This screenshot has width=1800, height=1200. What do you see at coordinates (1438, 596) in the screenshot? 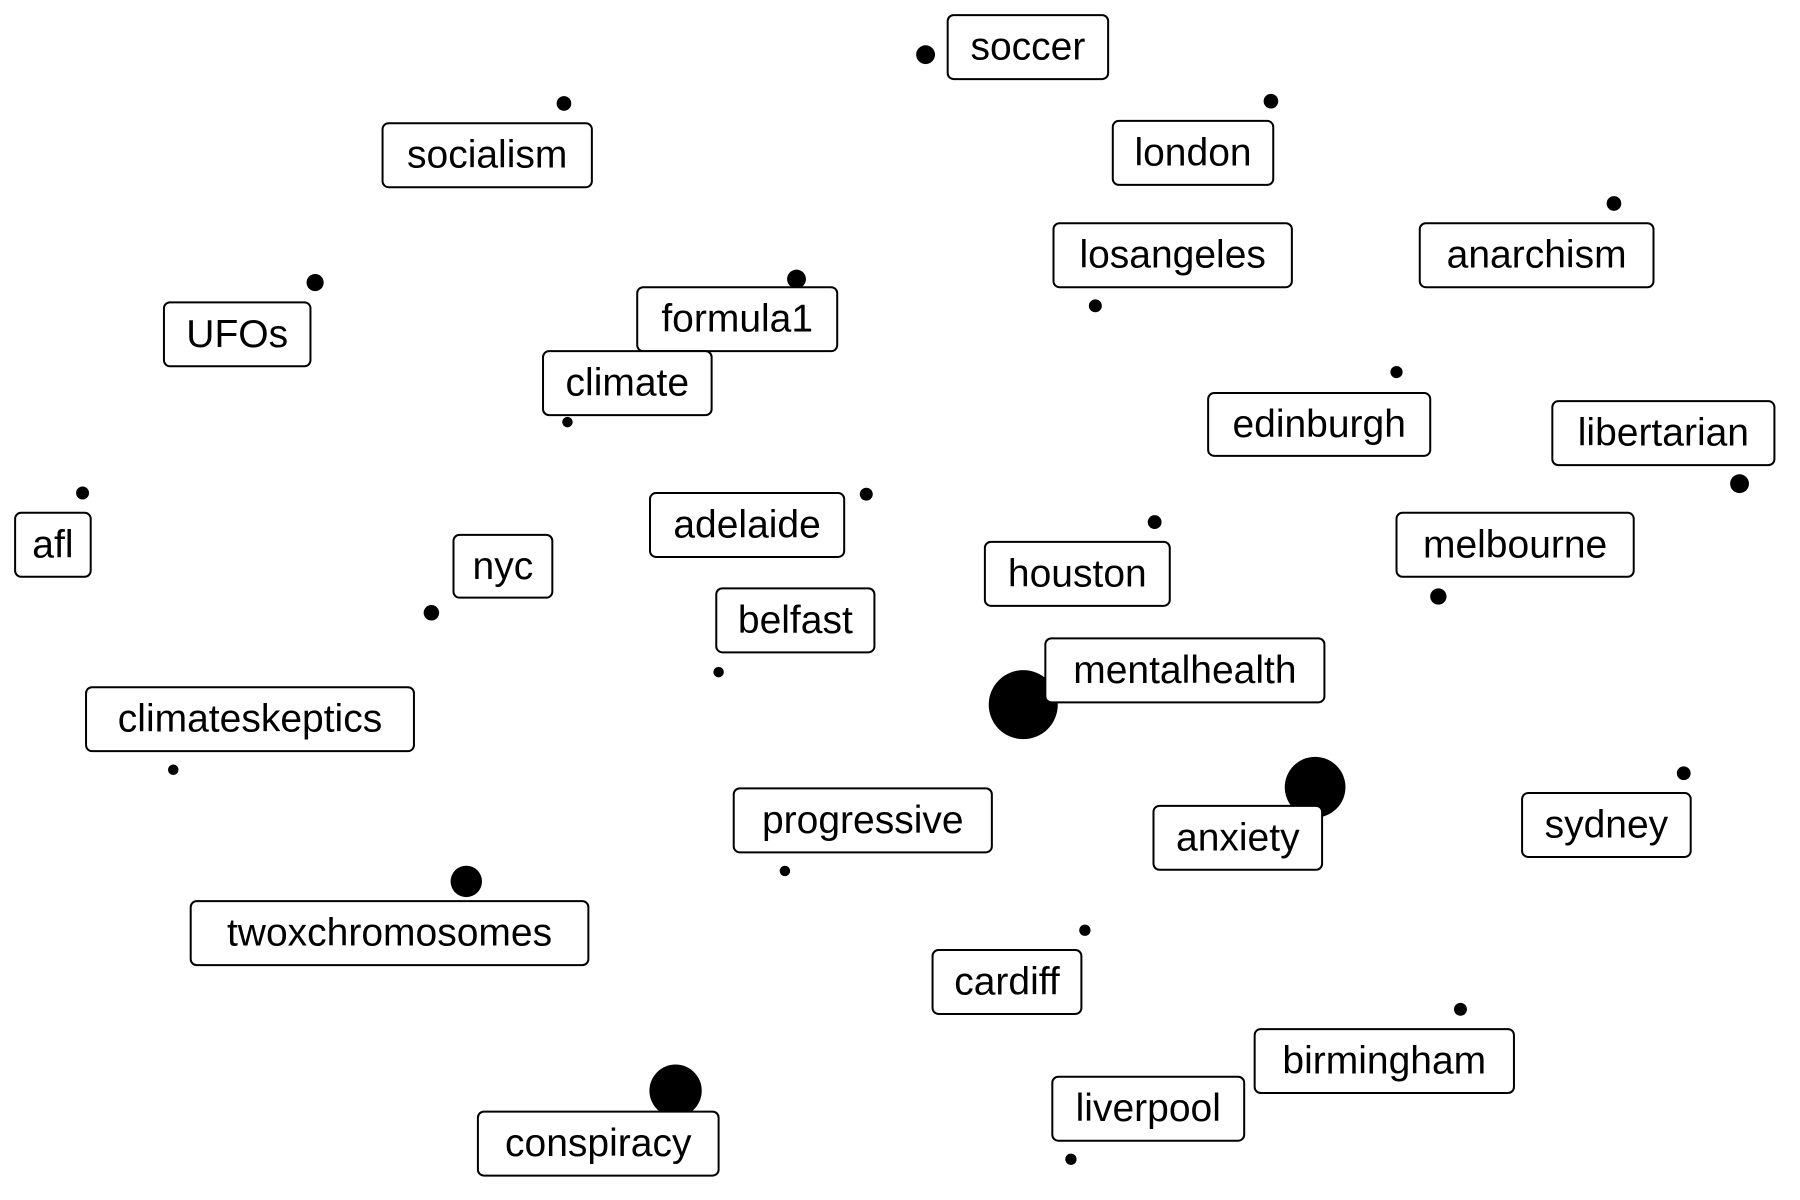
I see `point-melbourne` at bounding box center [1438, 596].